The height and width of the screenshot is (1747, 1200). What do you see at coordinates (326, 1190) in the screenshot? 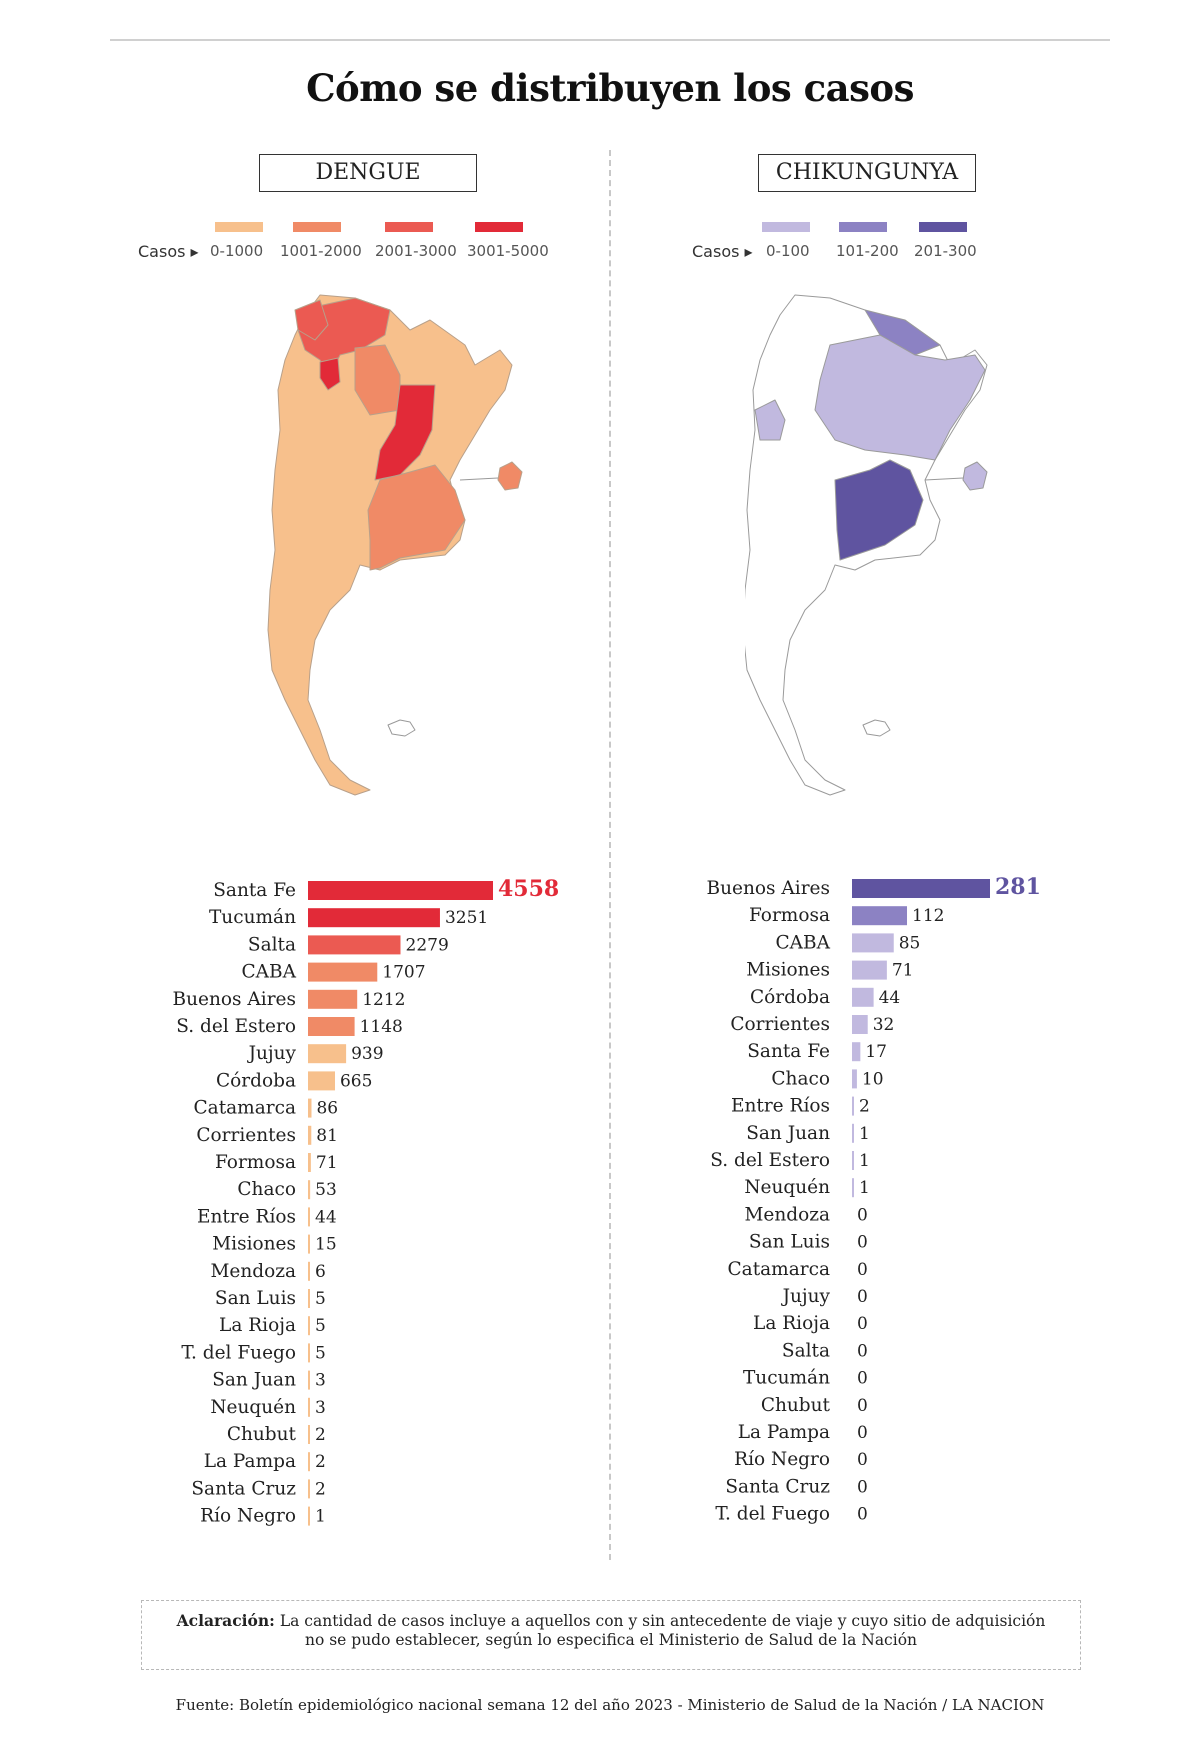
I see `bar-value-label: 53` at bounding box center [326, 1190].